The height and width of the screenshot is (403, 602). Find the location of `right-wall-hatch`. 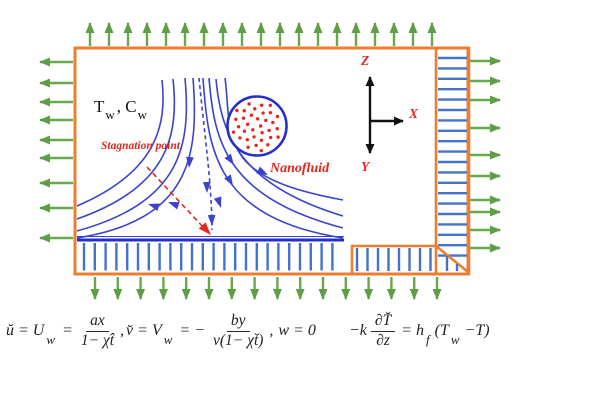

right-wall-hatch is located at coordinates (452, 156).